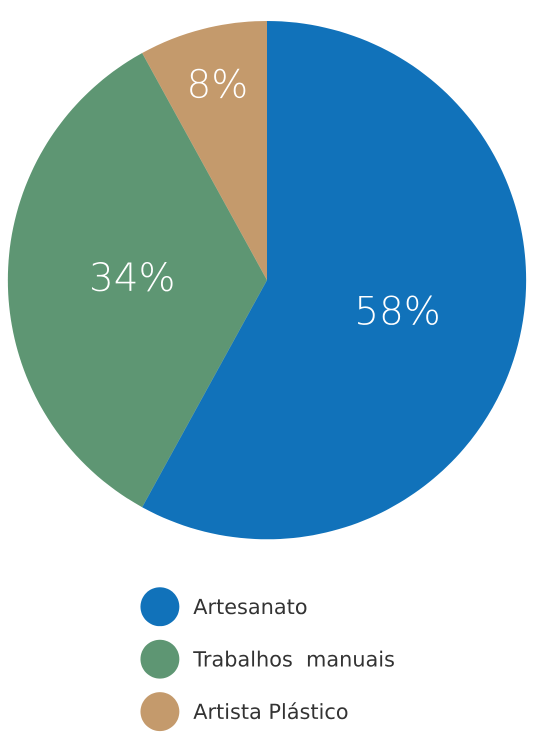  What do you see at coordinates (270, 711) in the screenshot?
I see `legend-label: Artista Plástico` at bounding box center [270, 711].